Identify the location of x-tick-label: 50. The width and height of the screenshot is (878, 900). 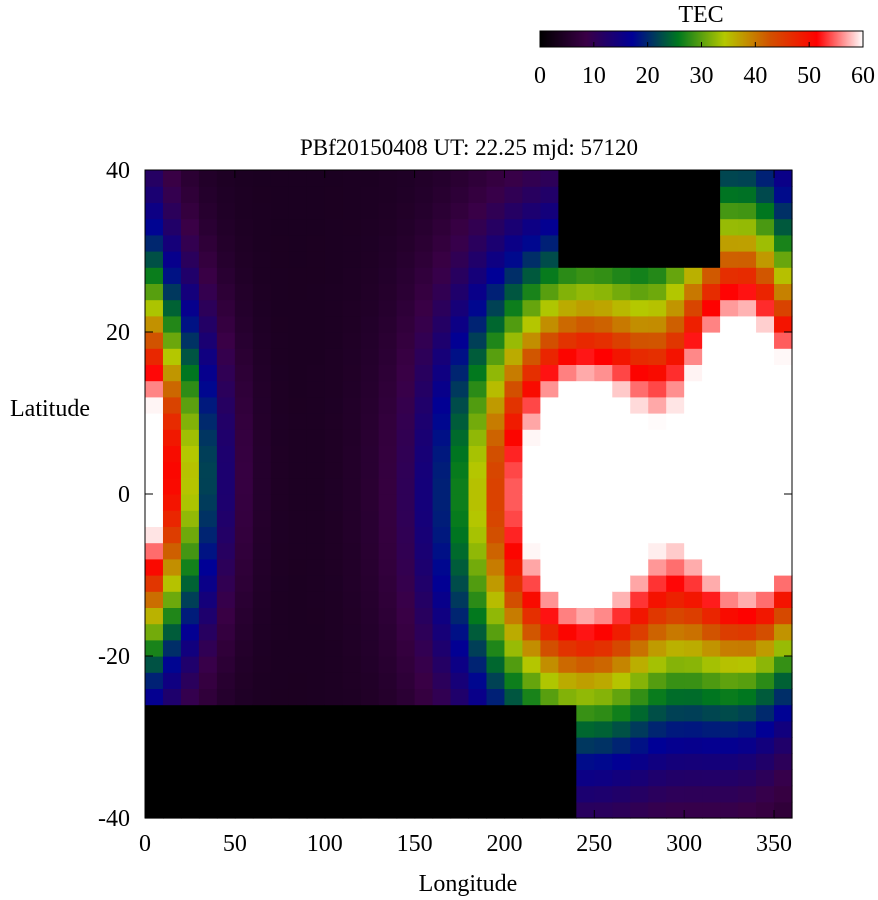
(235, 844).